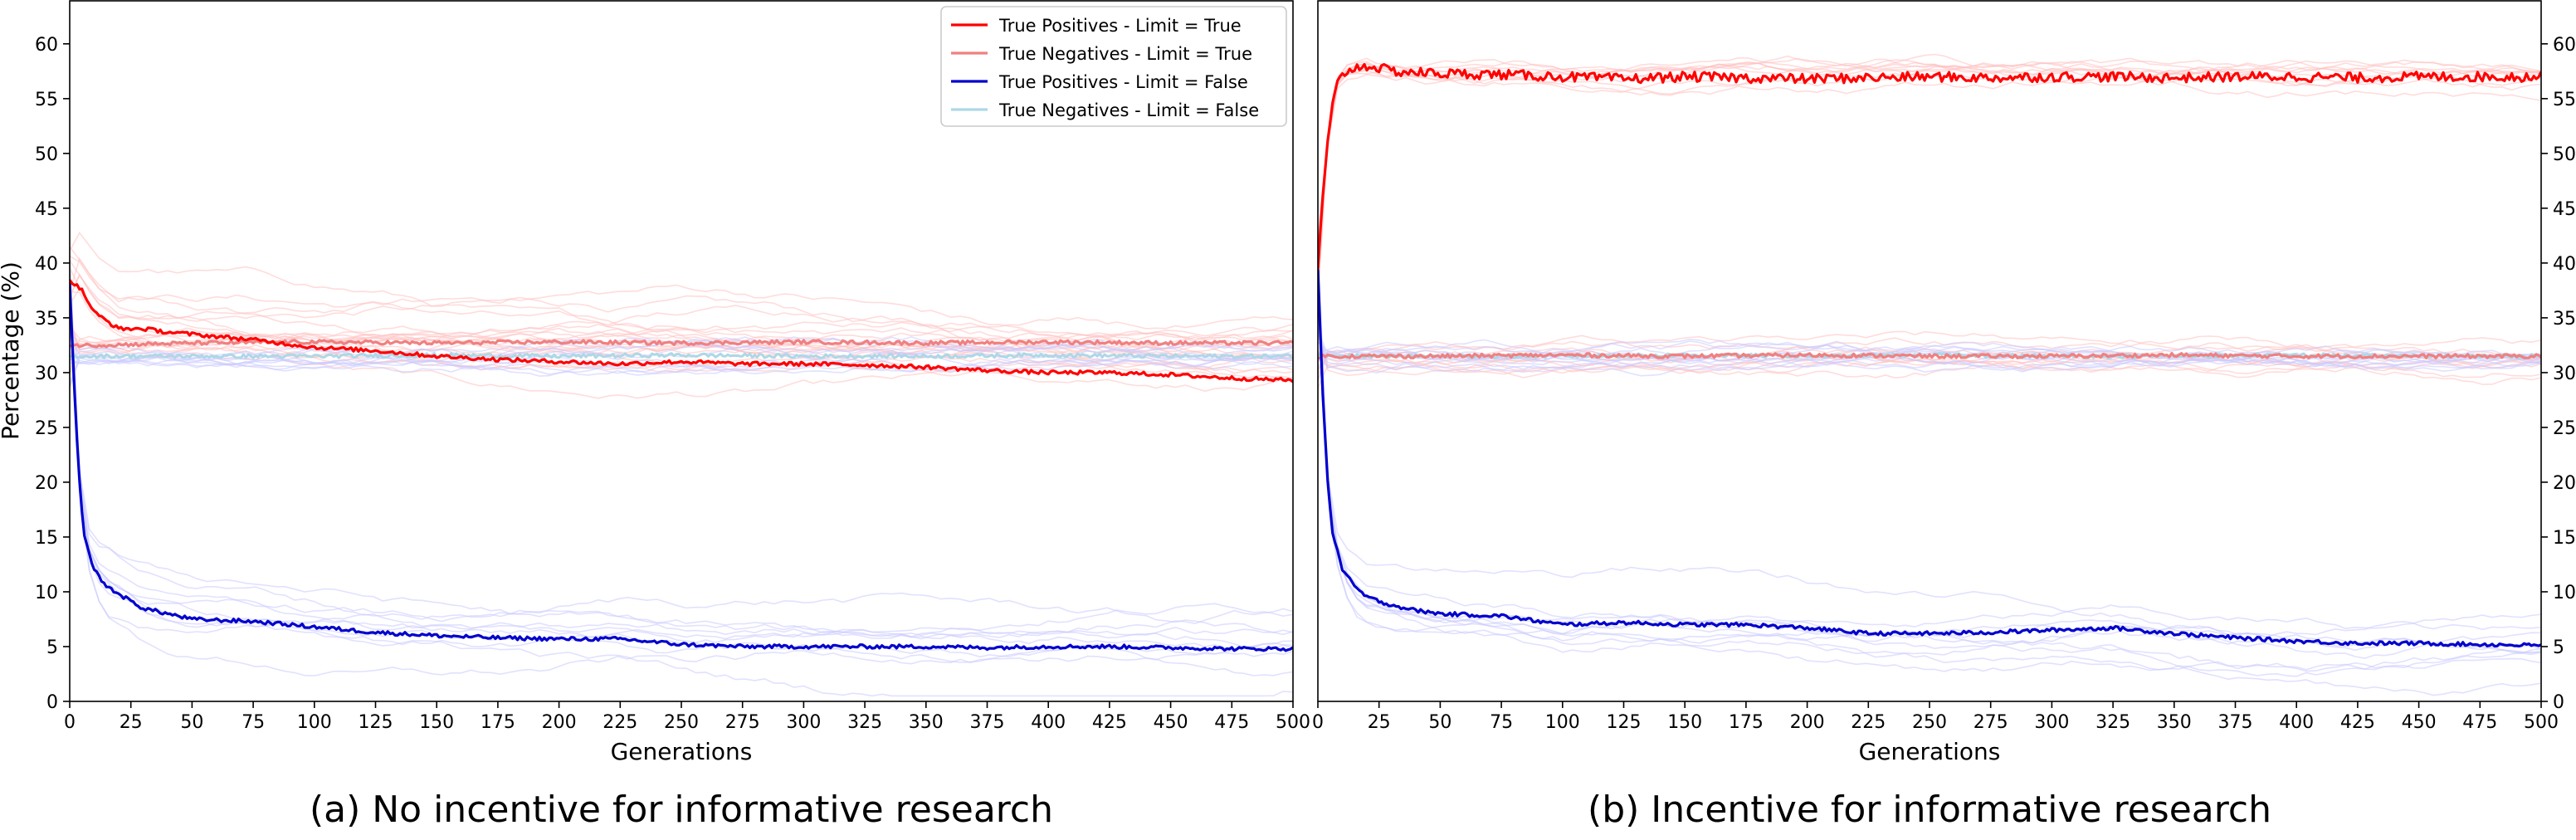 The image size is (2576, 840). What do you see at coordinates (682, 751) in the screenshot?
I see `x-axis-label: Generations` at bounding box center [682, 751].